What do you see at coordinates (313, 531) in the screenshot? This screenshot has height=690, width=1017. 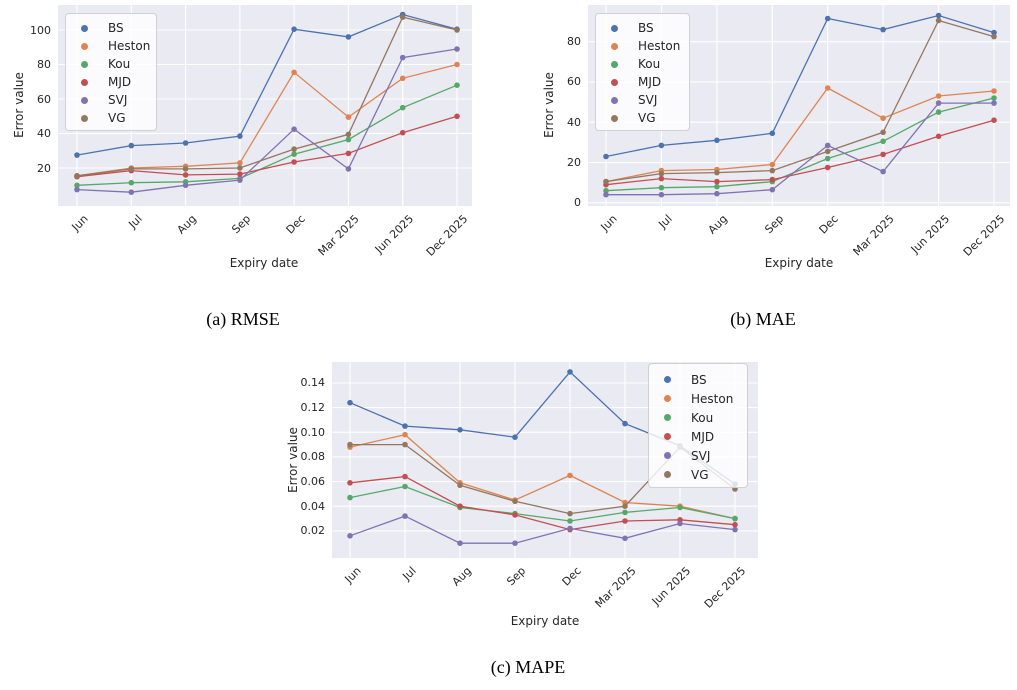 I see `y-tick-label: 0.02` at bounding box center [313, 531].